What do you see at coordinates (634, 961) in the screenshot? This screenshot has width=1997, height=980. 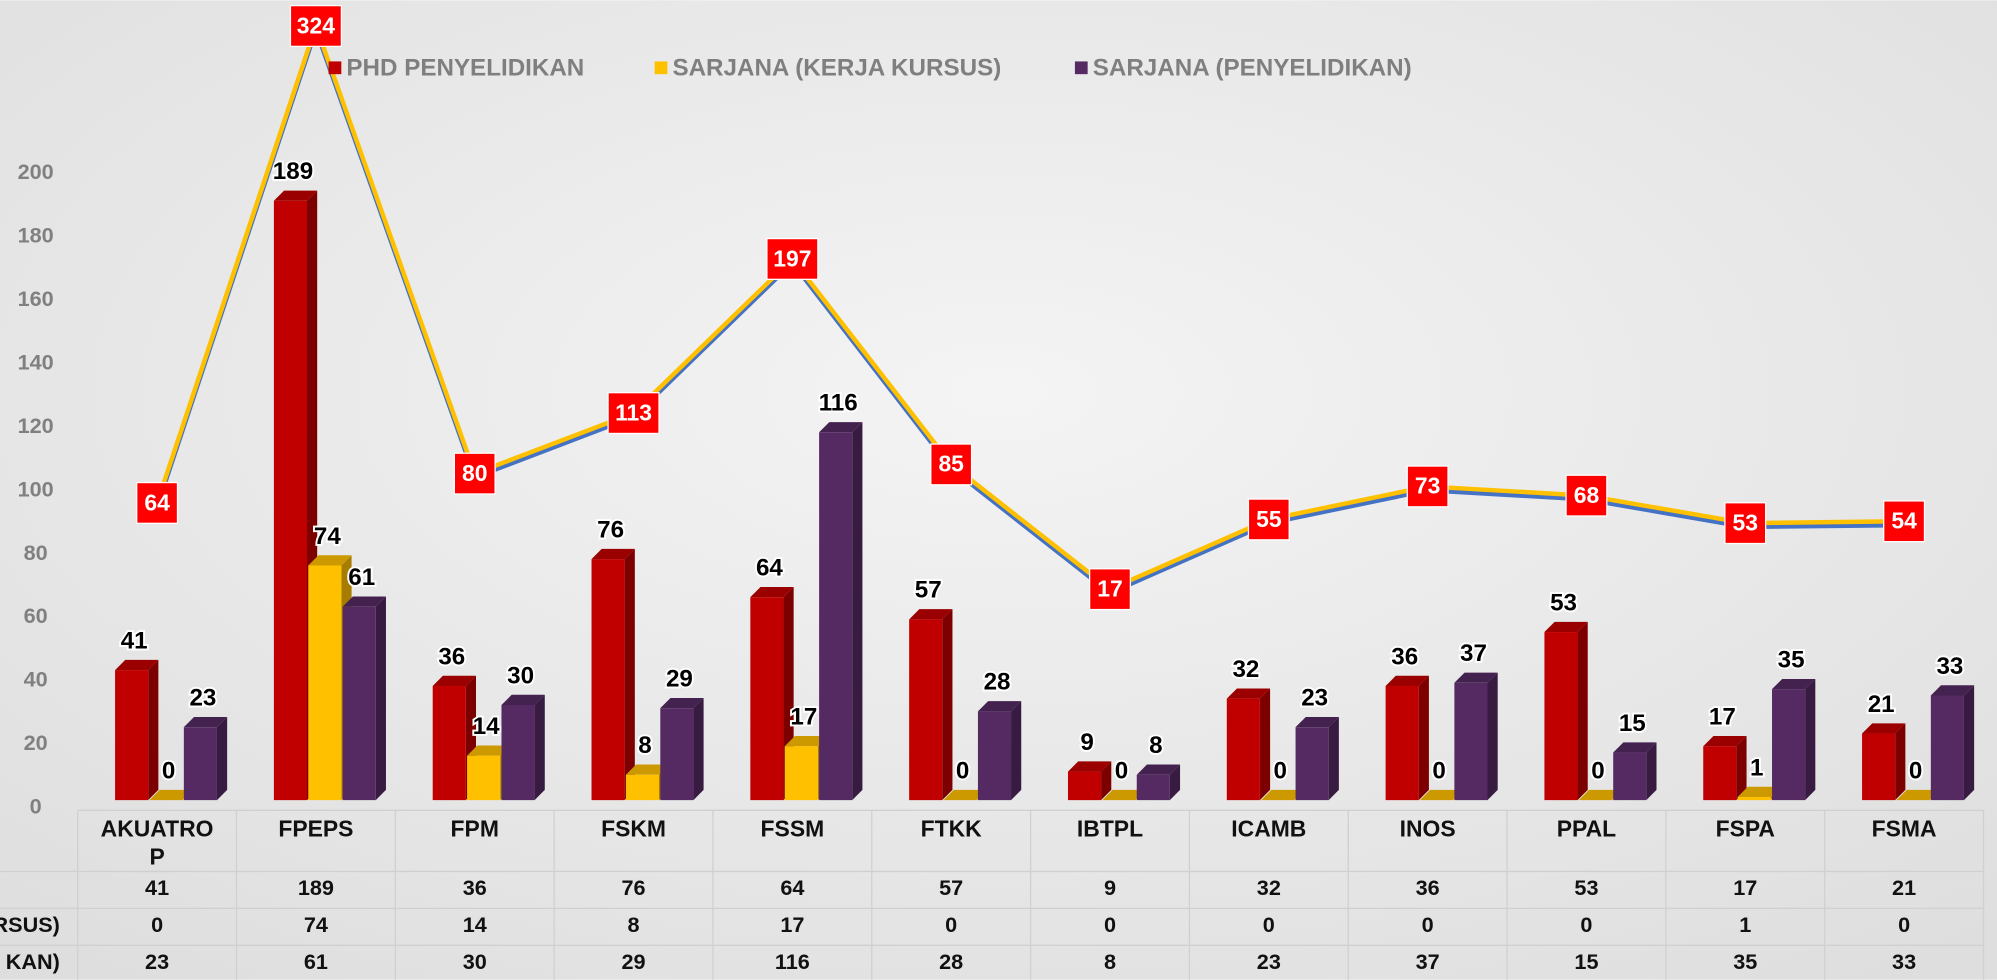 I see `table-cell: 29` at bounding box center [634, 961].